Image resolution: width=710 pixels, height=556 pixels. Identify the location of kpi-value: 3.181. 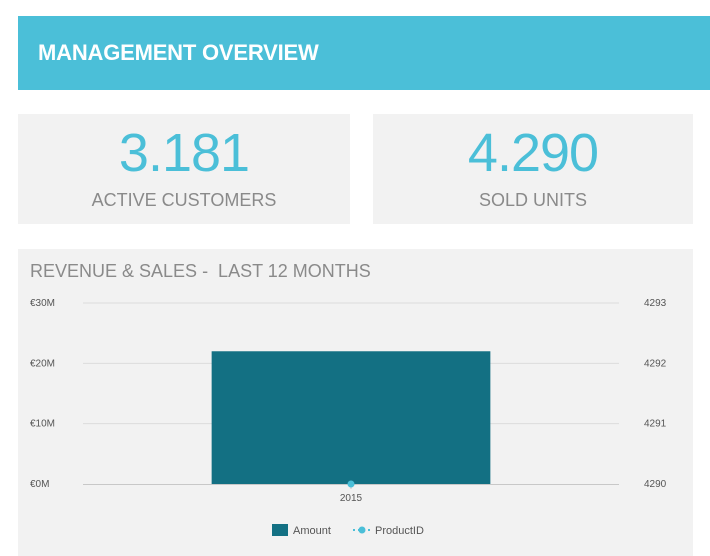
(184, 153).